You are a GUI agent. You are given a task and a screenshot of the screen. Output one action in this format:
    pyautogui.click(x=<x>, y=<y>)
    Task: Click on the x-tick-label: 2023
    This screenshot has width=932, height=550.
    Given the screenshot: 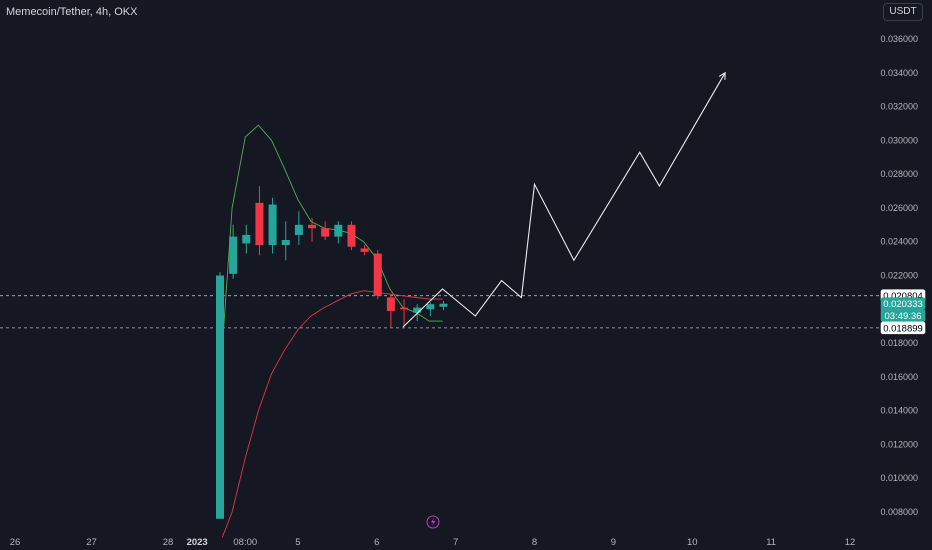 What is the action you would take?
    pyautogui.click(x=197, y=542)
    